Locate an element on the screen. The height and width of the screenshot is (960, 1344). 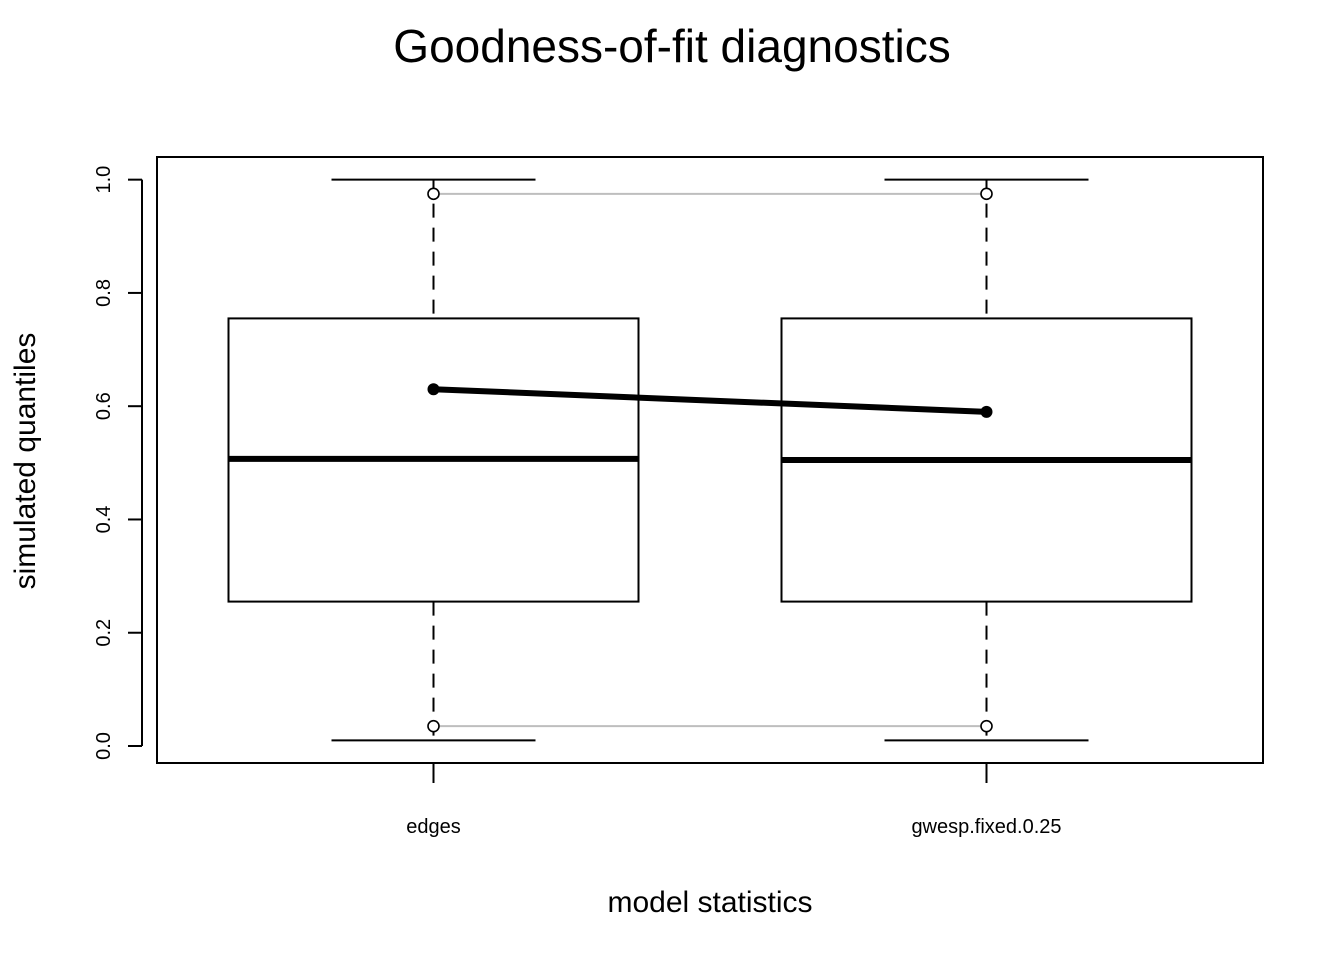
y-tick-label: 0.8 is located at coordinates (104, 293).